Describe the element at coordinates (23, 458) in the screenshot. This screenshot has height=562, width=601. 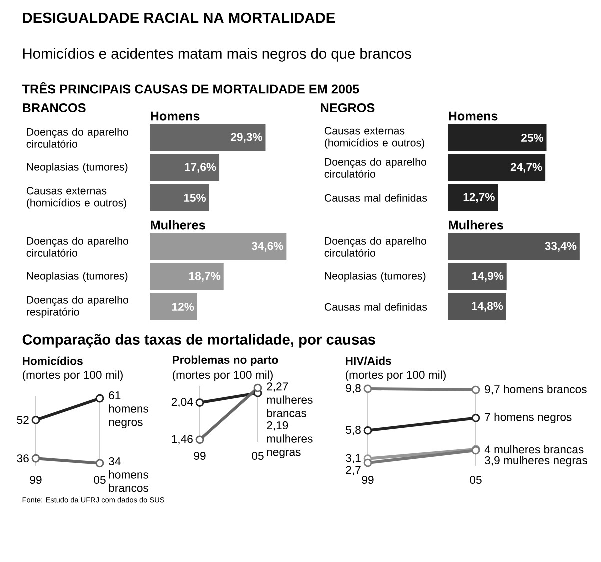
I see `data-label: 36` at that location.